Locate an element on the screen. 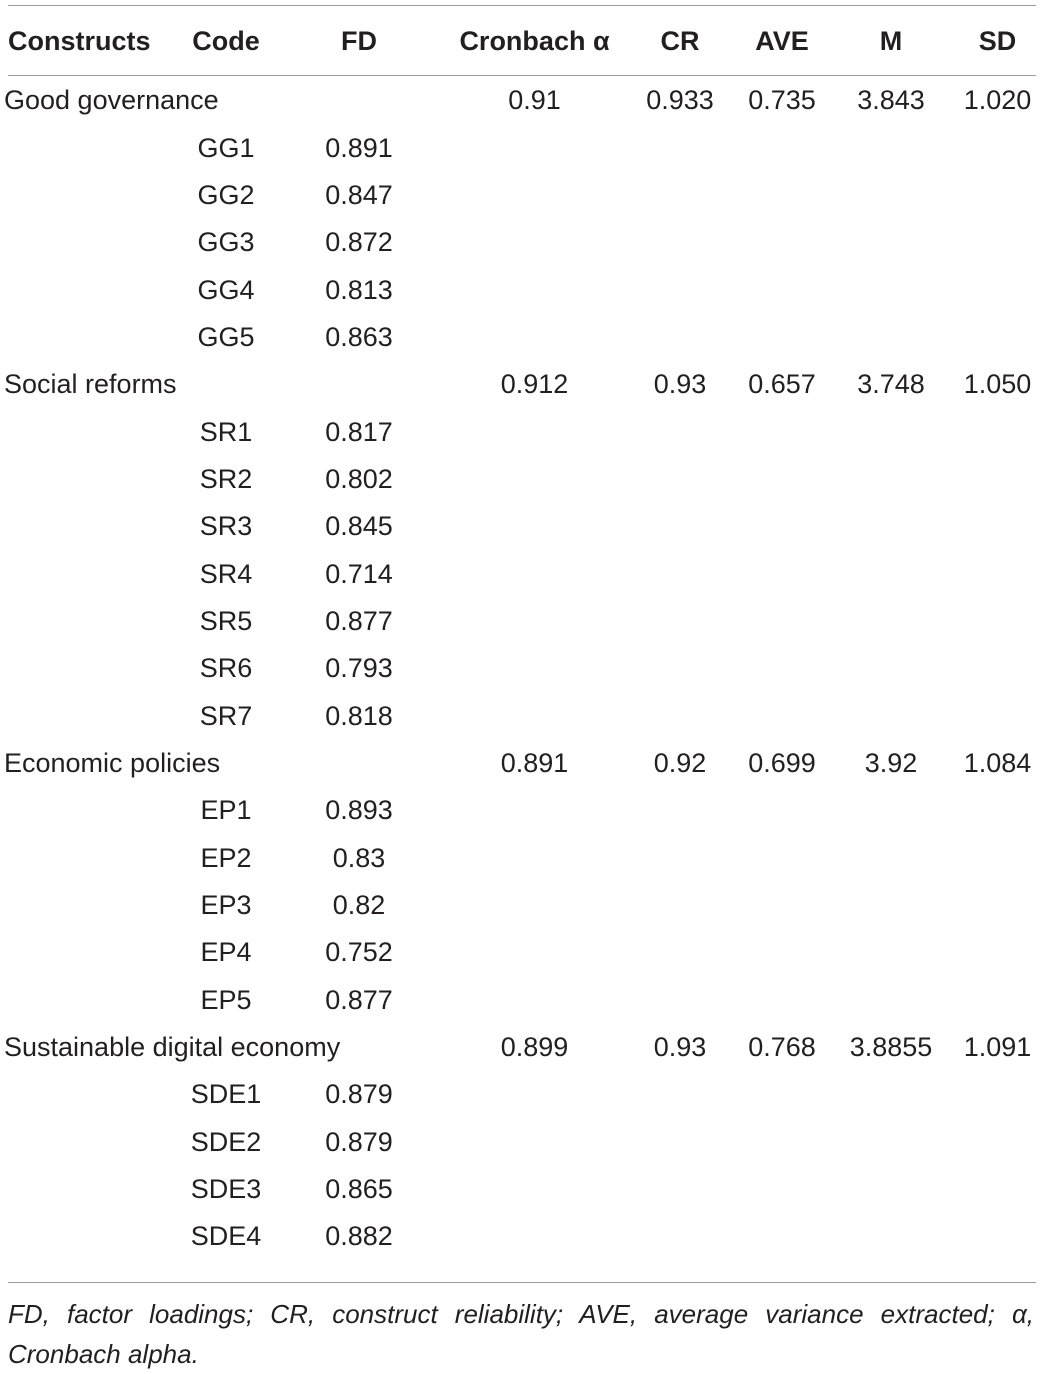 Image resolution: width=1042 pixels, height=1374 pixels. table-bottom-rule is located at coordinates (522, 1282).